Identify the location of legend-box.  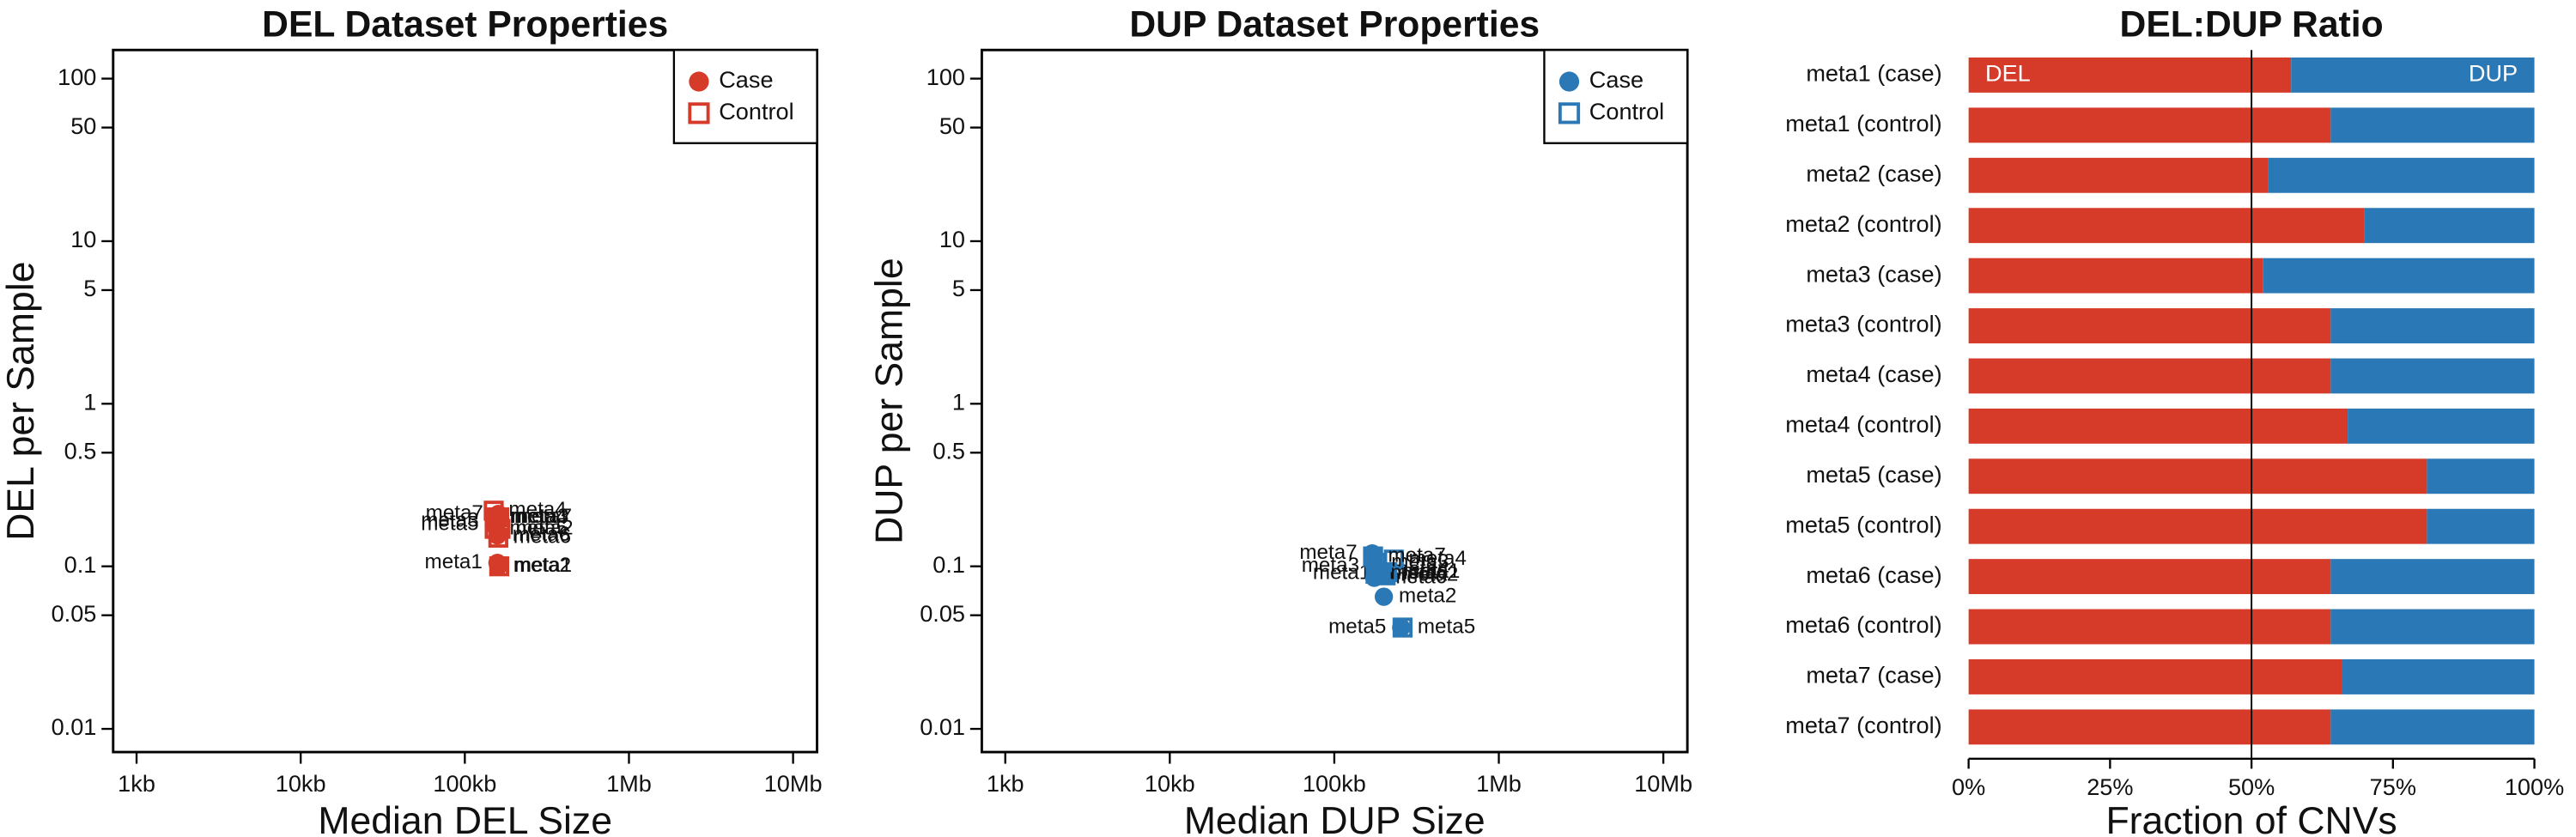
(1616, 97).